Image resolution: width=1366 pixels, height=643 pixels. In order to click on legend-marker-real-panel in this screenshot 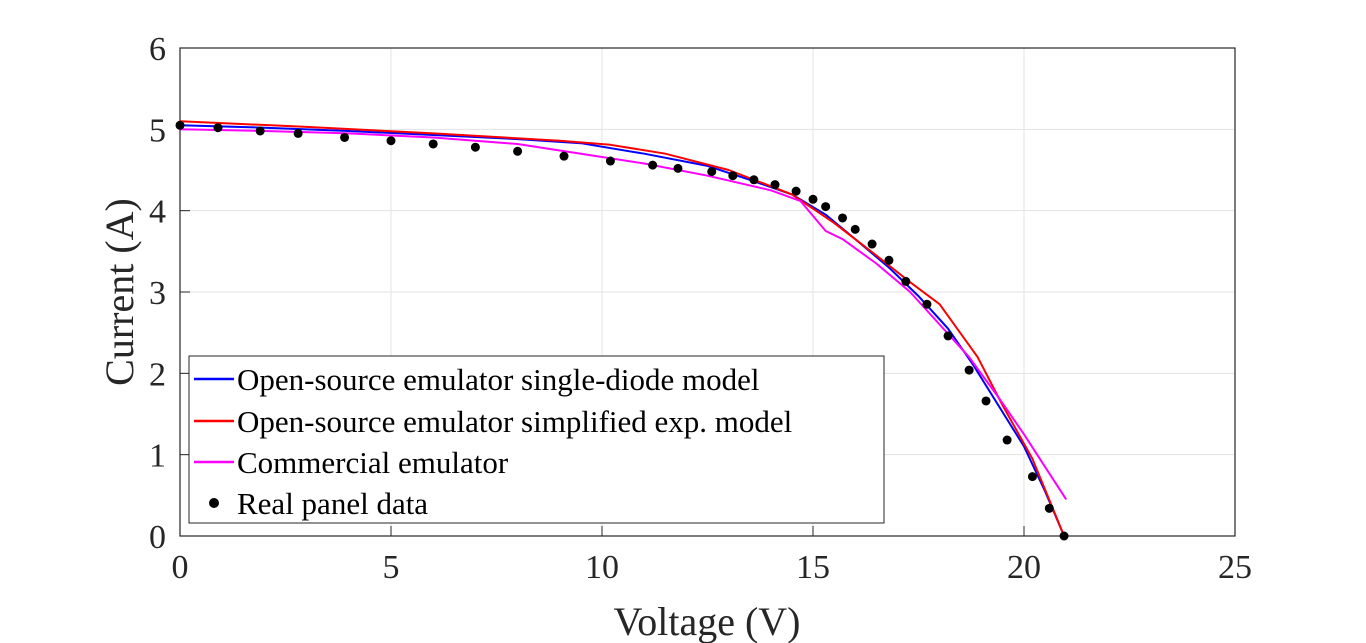, I will do `click(214, 503)`.